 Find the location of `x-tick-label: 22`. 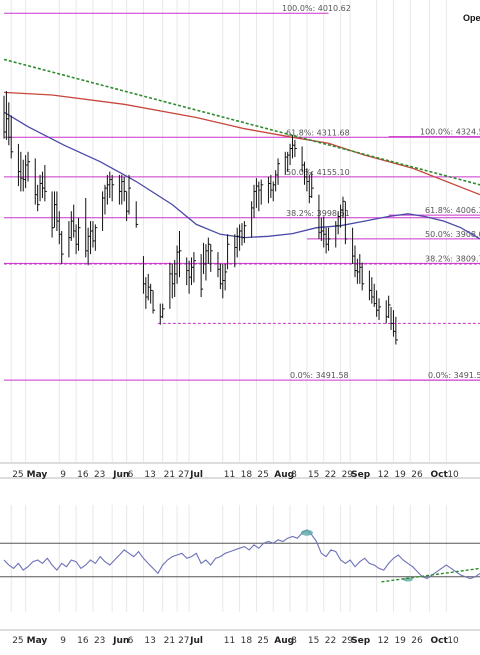

x-tick-label: 22 is located at coordinates (330, 641).